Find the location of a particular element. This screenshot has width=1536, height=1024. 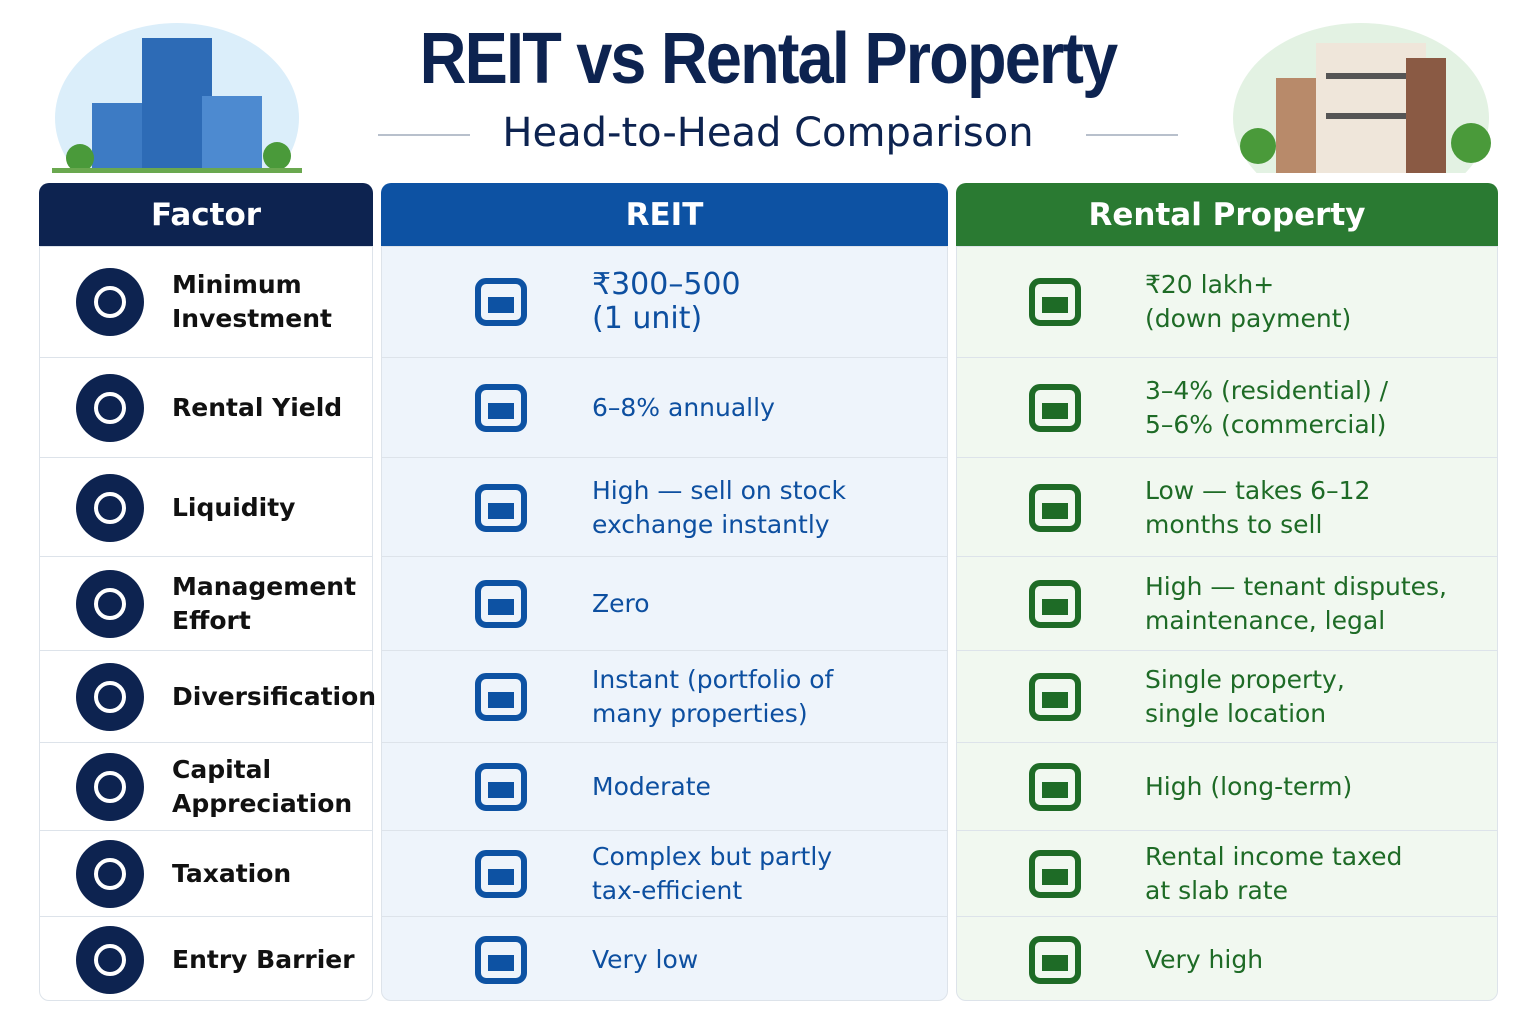

table-cell: Entry Barrier is located at coordinates (206, 958).